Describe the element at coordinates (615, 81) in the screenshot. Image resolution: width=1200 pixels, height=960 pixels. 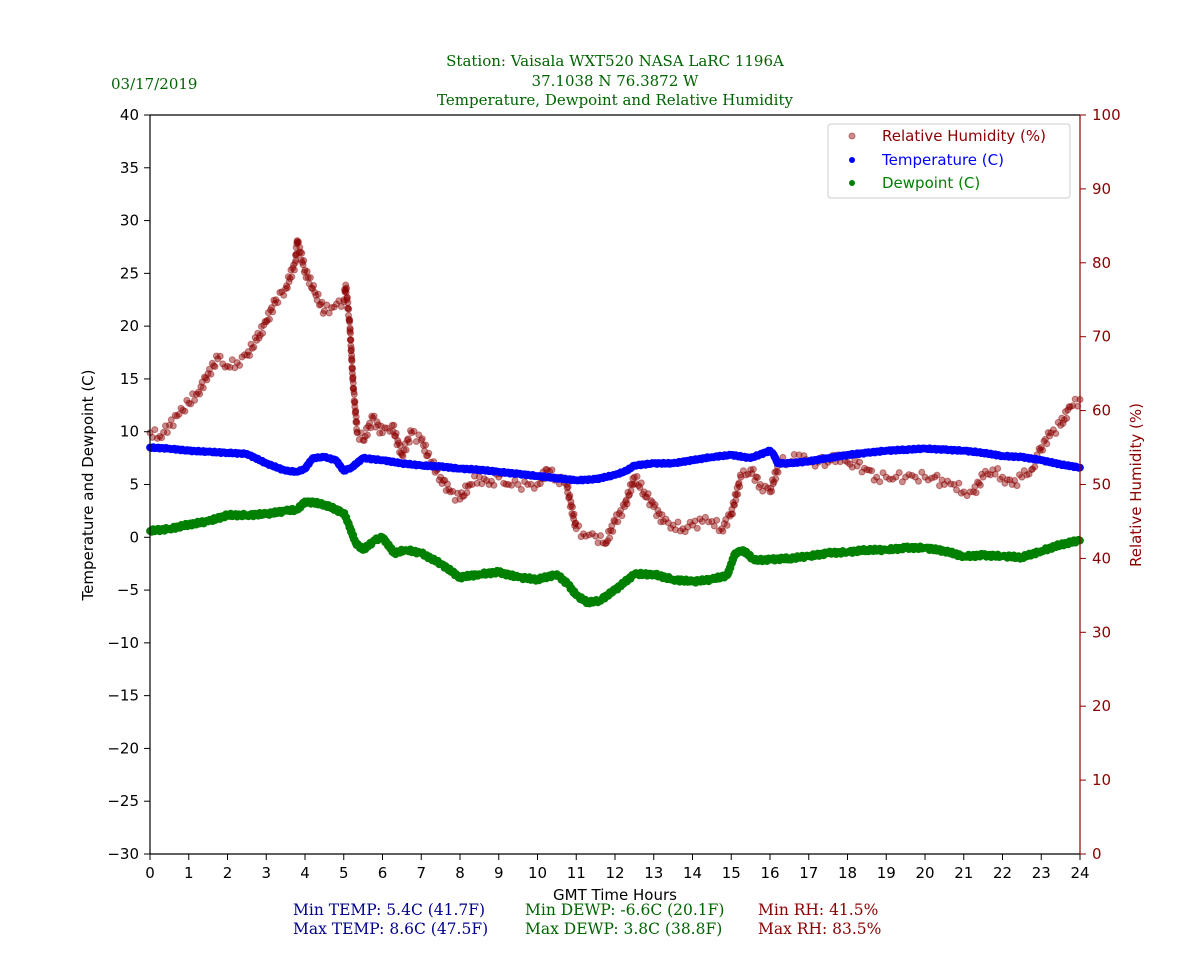
I see `chart-title-coordinates: 37.1038 N 76.3872 W` at that location.